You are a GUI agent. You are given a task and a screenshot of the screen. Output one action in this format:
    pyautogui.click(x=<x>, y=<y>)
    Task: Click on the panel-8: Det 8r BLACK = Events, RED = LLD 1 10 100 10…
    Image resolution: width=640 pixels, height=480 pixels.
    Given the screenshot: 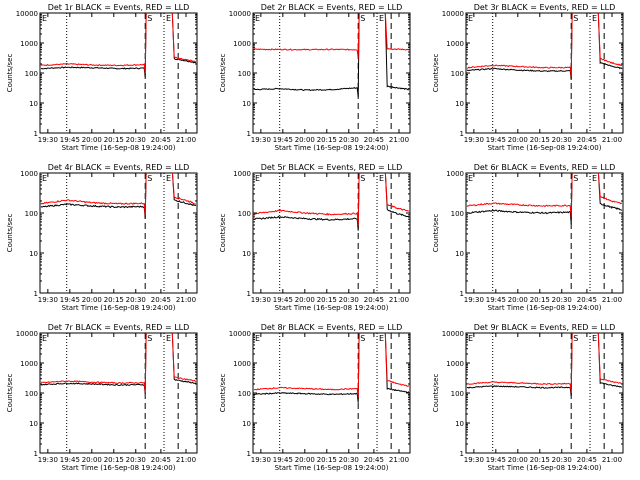 What is the action you would take?
    pyautogui.click(x=315, y=397)
    